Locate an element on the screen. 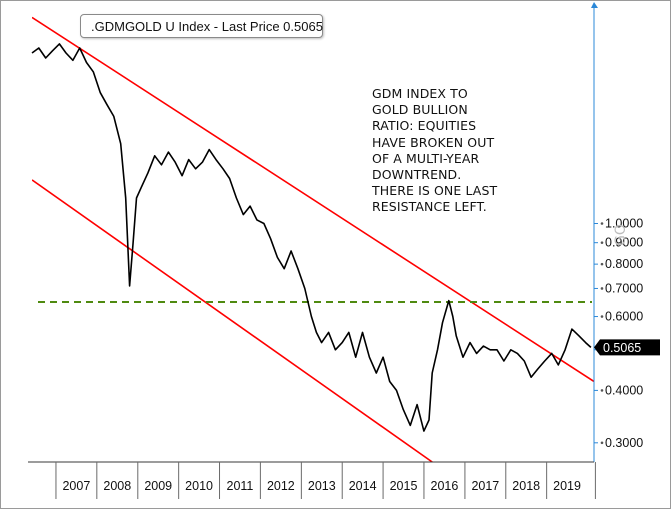 The image size is (671, 509). x-tick-label: 2008 is located at coordinates (117, 486).